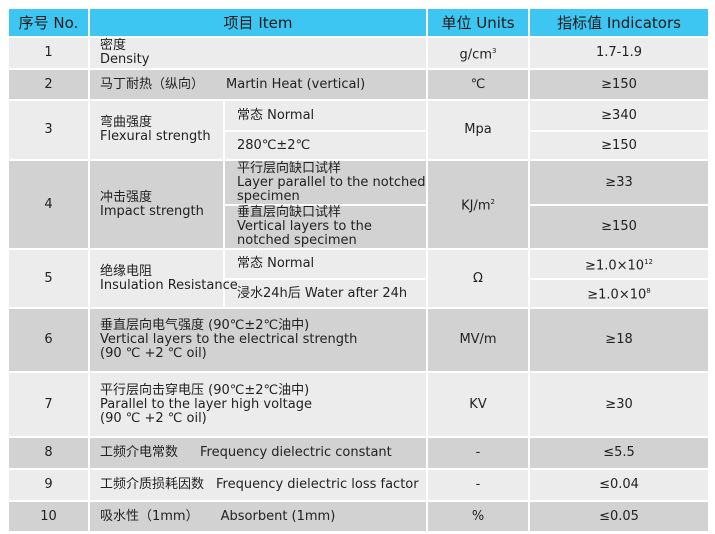  What do you see at coordinates (478, 404) in the screenshot?
I see `row-unit: KV` at bounding box center [478, 404].